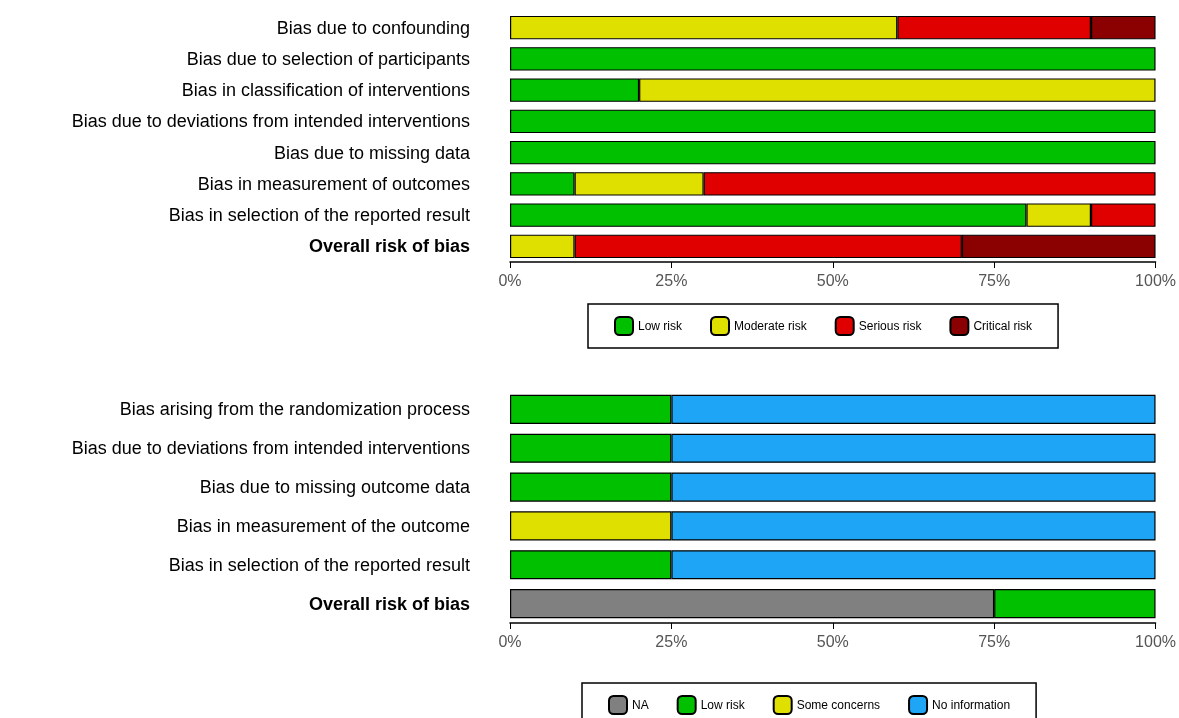  Describe the element at coordinates (294, 409) in the screenshot. I see `y-tick-label: Bias arising from the randomization process` at that location.